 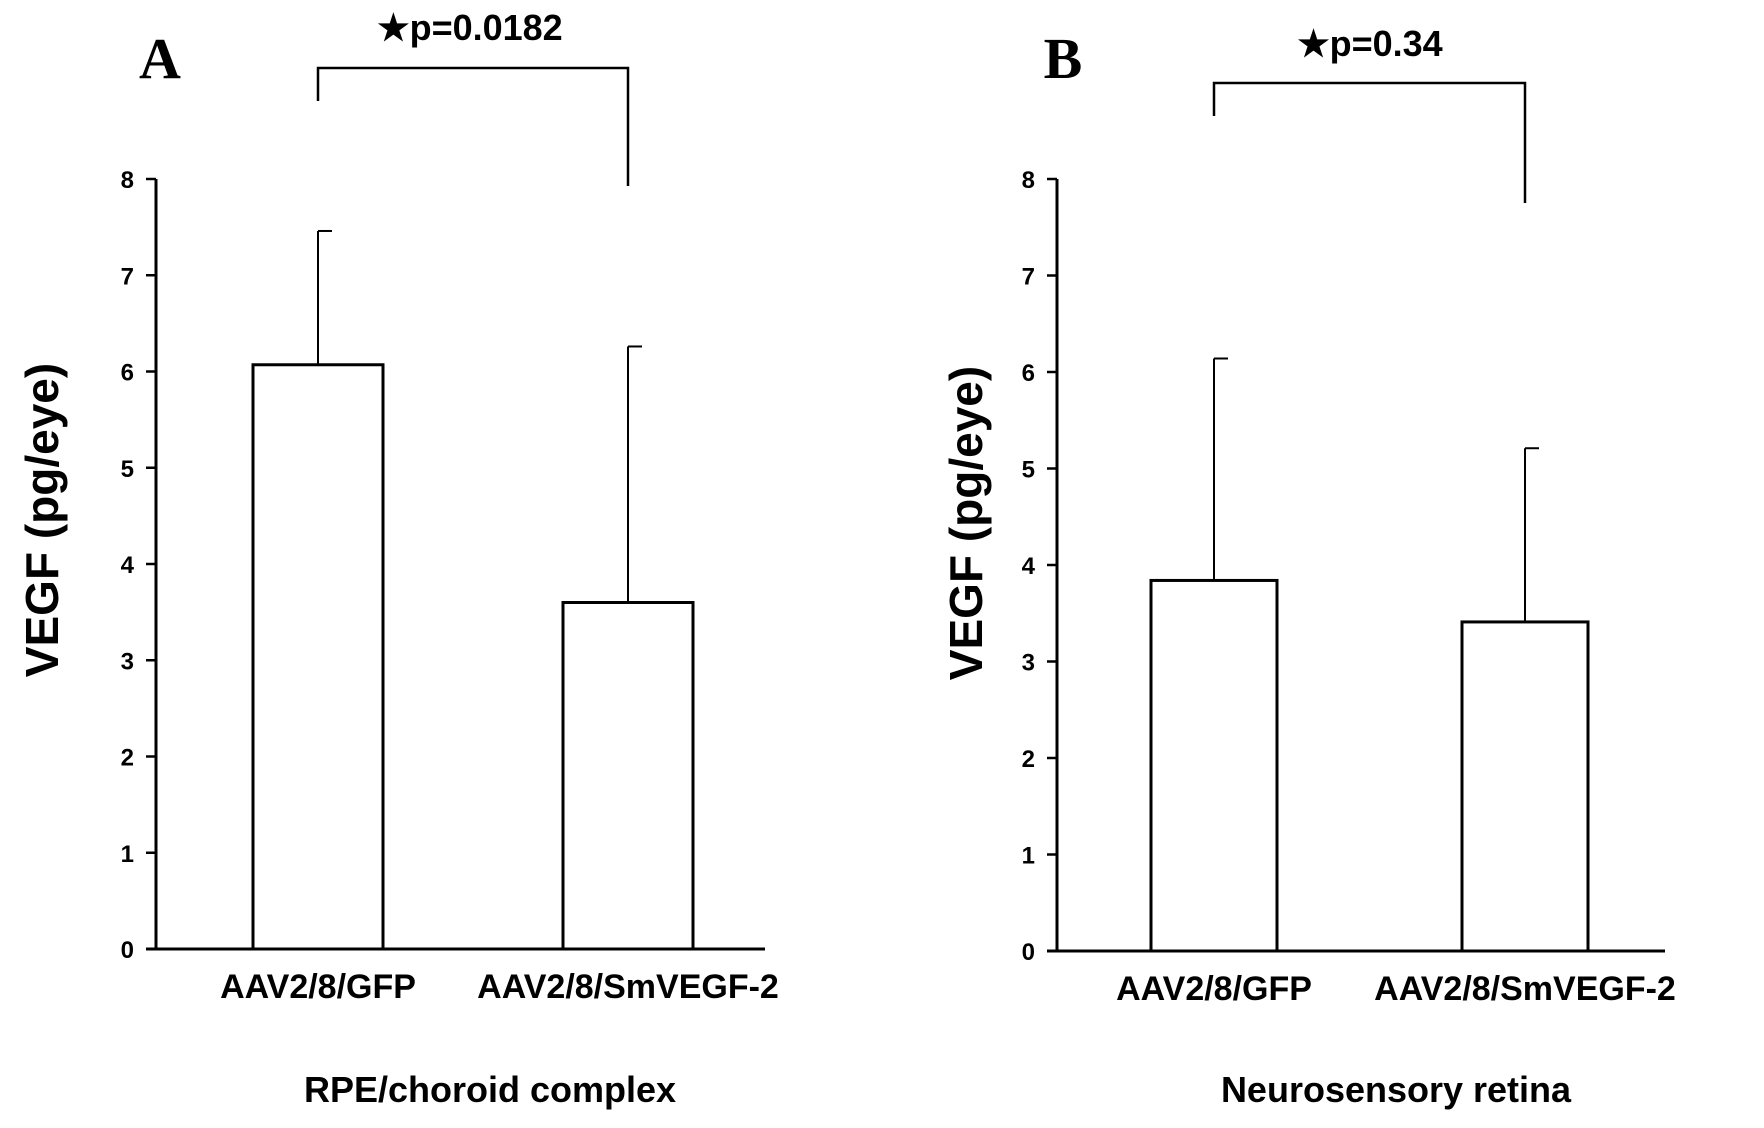 What do you see at coordinates (1396, 1089) in the screenshot?
I see `x-axis-title: Neurosensory retina` at bounding box center [1396, 1089].